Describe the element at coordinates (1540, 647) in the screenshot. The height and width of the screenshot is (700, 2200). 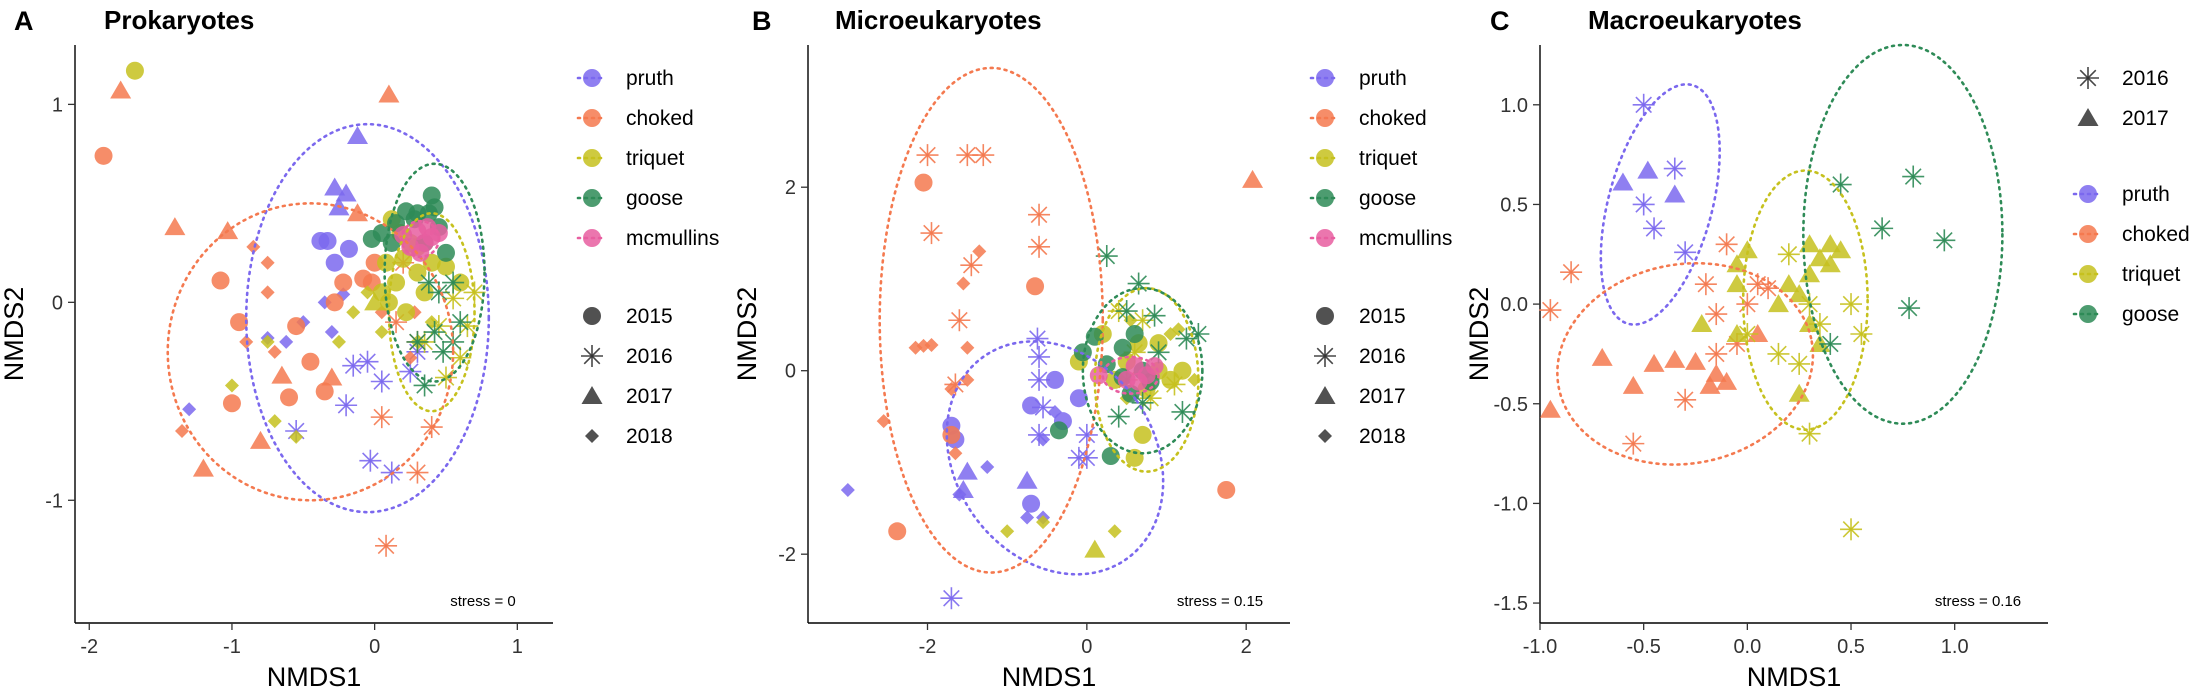
I see `x-tick-label: -1.0` at that location.